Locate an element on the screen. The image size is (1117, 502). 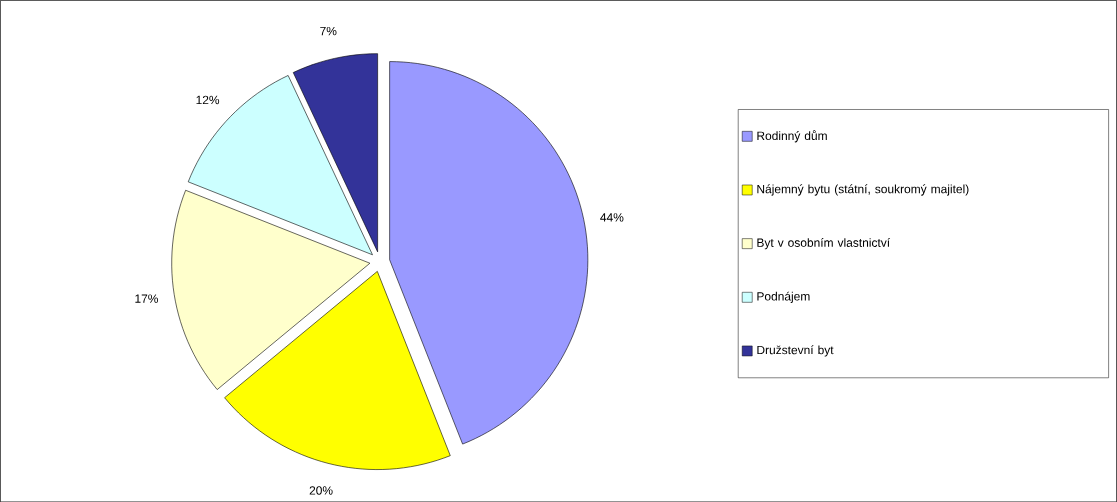
data-label: 44% is located at coordinates (612, 217).